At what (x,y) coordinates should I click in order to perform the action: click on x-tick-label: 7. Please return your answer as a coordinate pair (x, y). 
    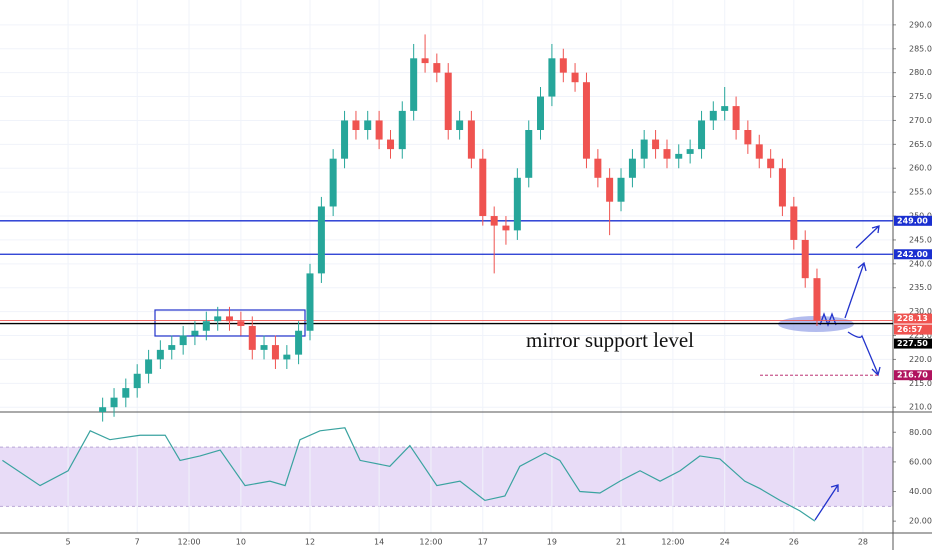
    Looking at the image, I should click on (137, 542).